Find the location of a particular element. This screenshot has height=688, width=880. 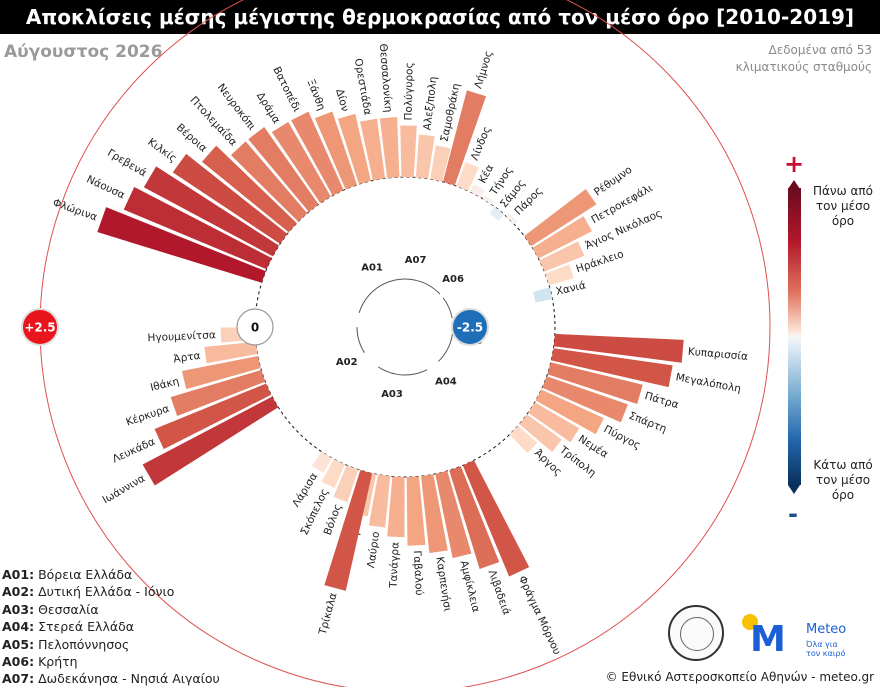

bar-label-Ιθάκη: Ιθάκη is located at coordinates (164, 384).